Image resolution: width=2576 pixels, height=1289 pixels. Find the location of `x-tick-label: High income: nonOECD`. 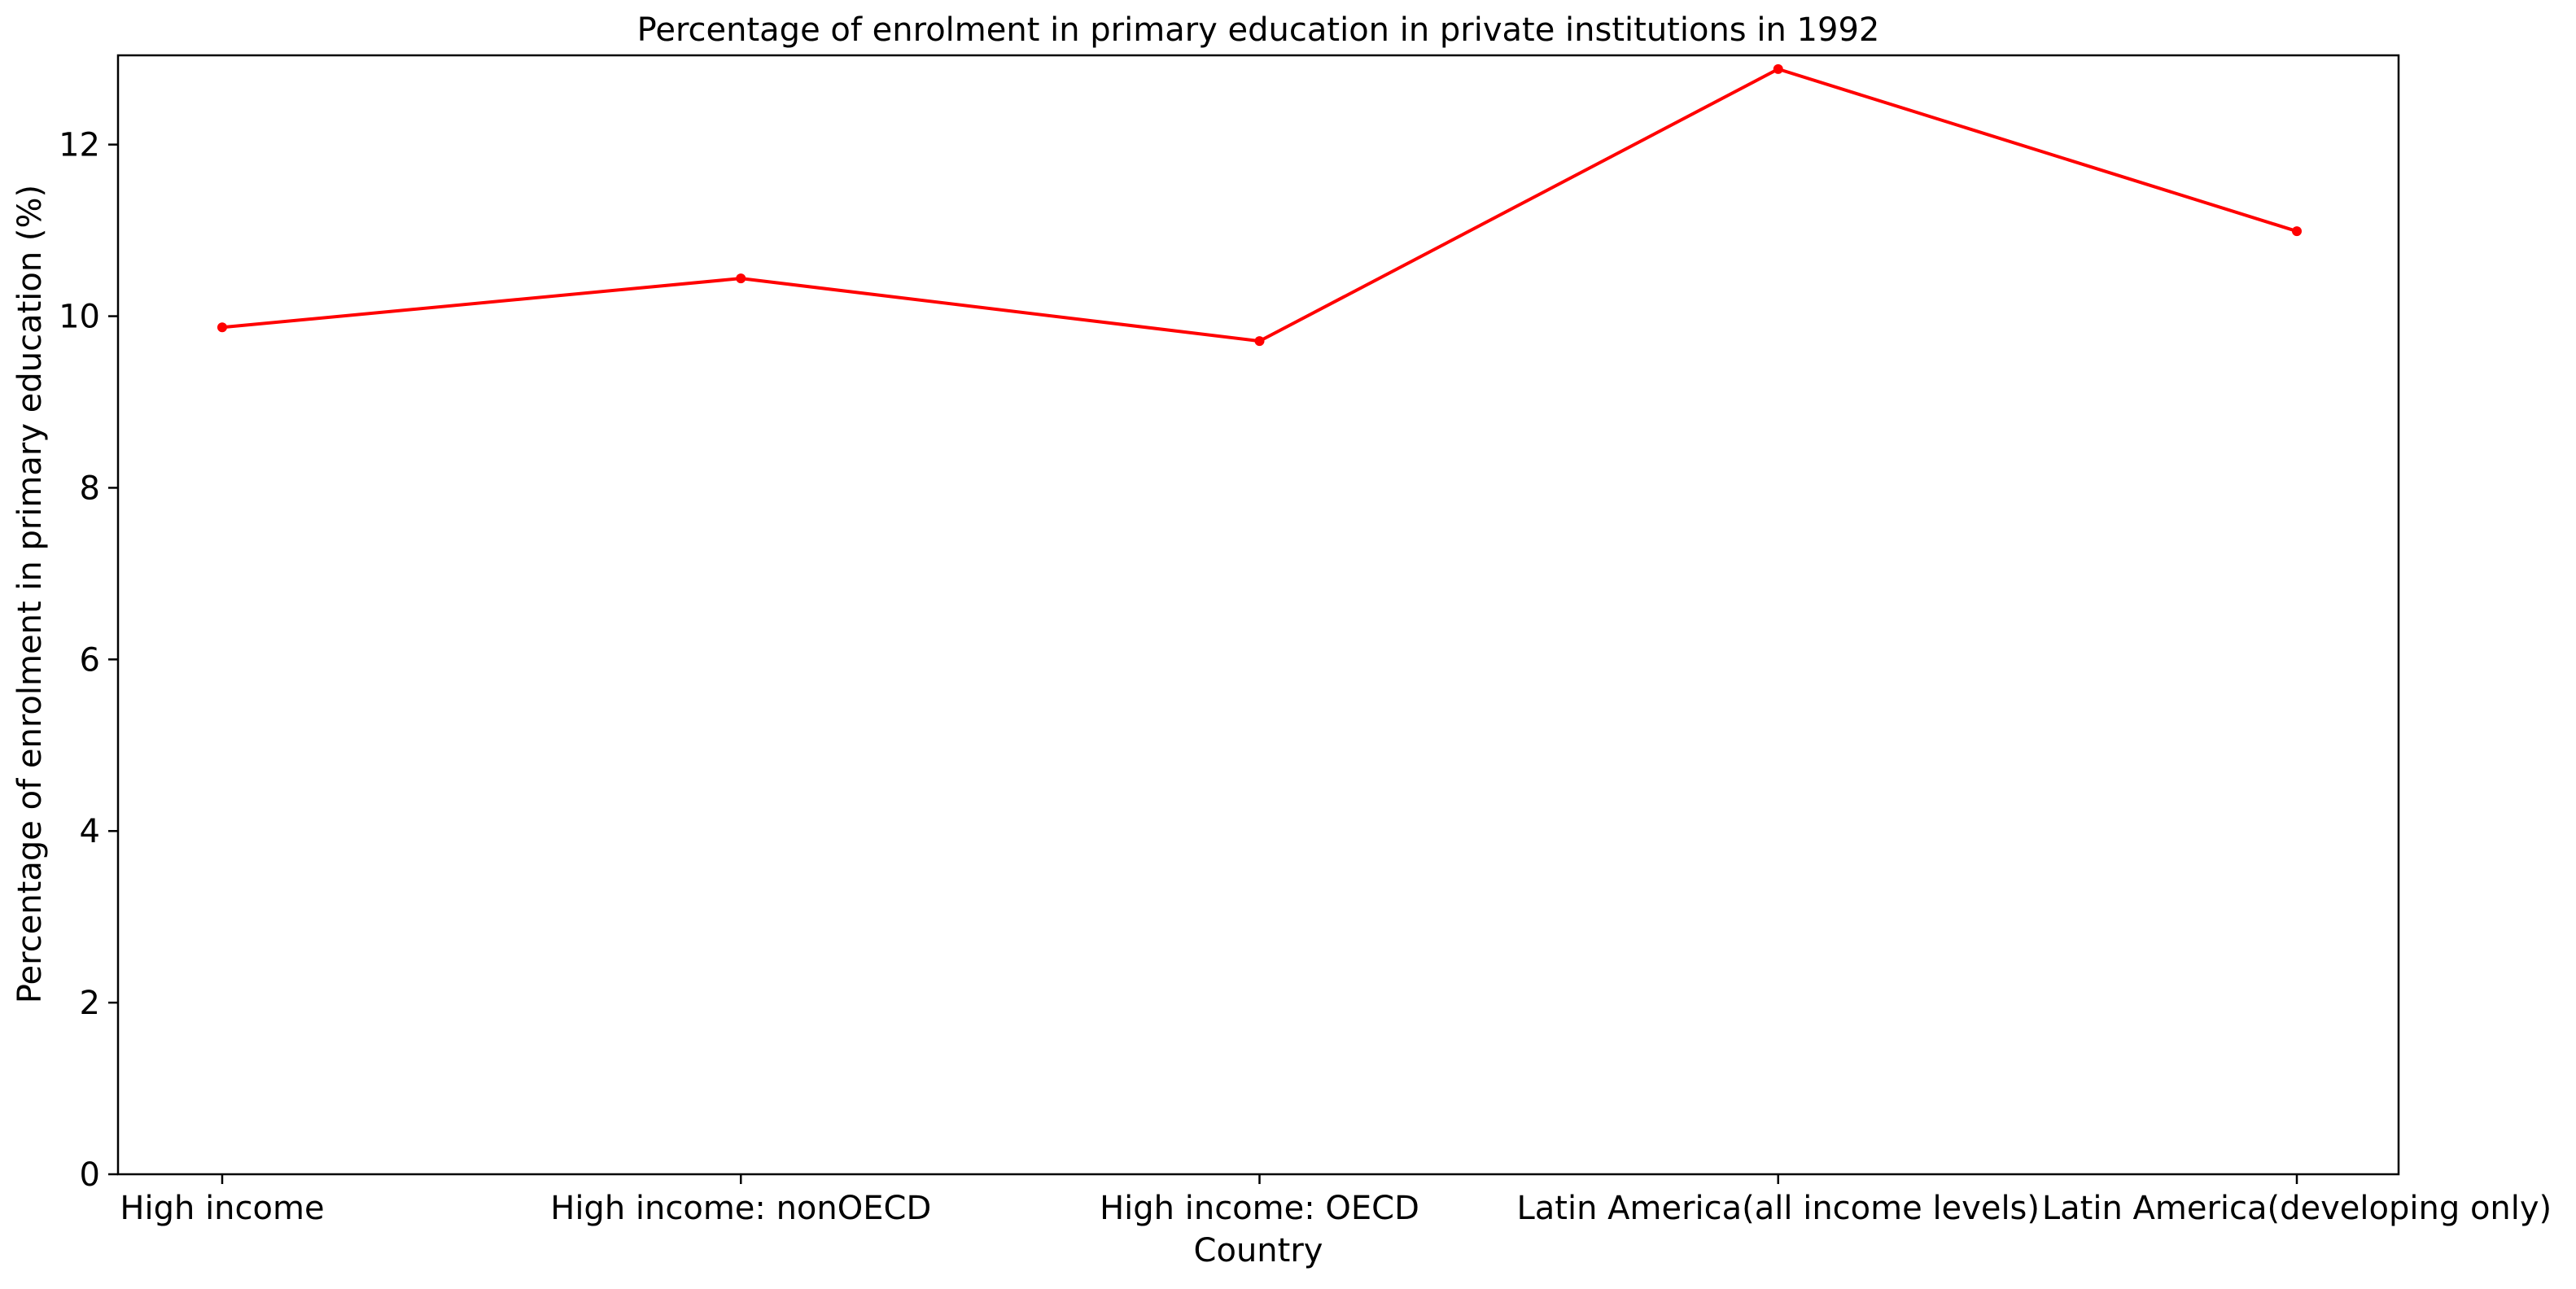

x-tick-label: High income: nonOECD is located at coordinates (740, 1208).